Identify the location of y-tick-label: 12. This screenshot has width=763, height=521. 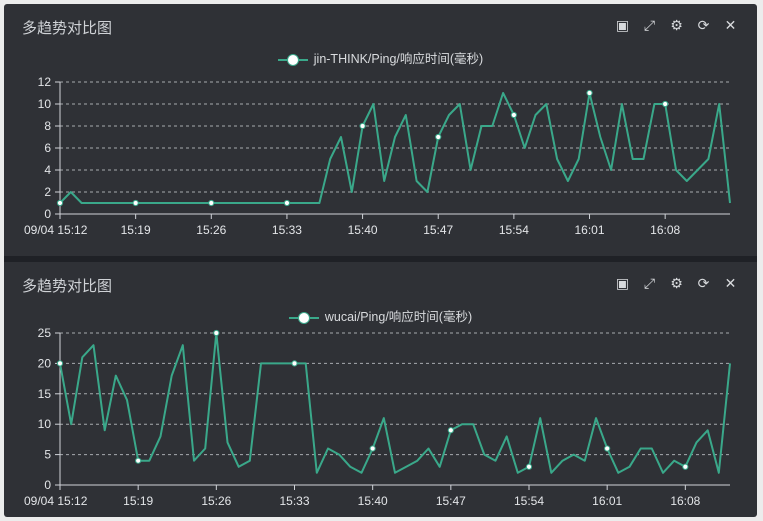
(45, 82).